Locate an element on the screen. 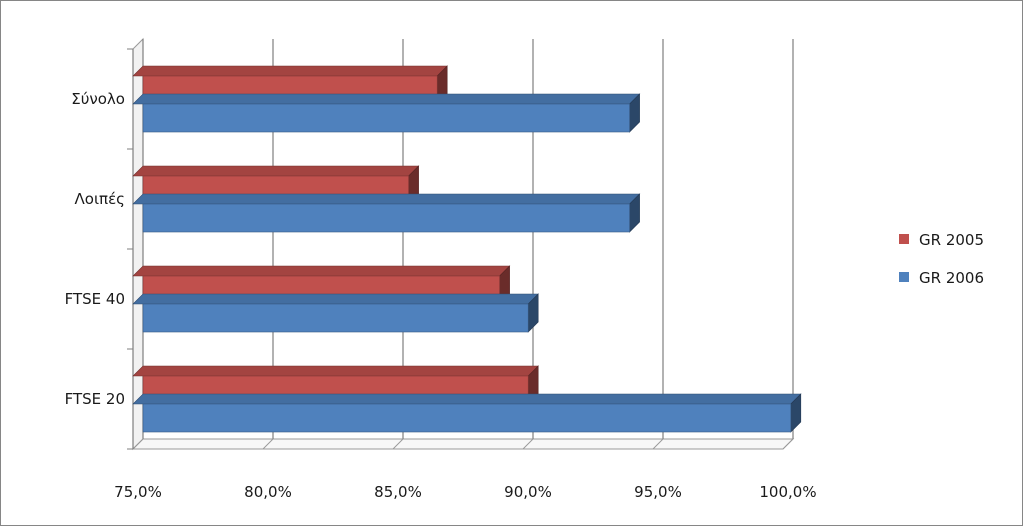 This screenshot has width=1023, height=527. floor is located at coordinates (463, 444).